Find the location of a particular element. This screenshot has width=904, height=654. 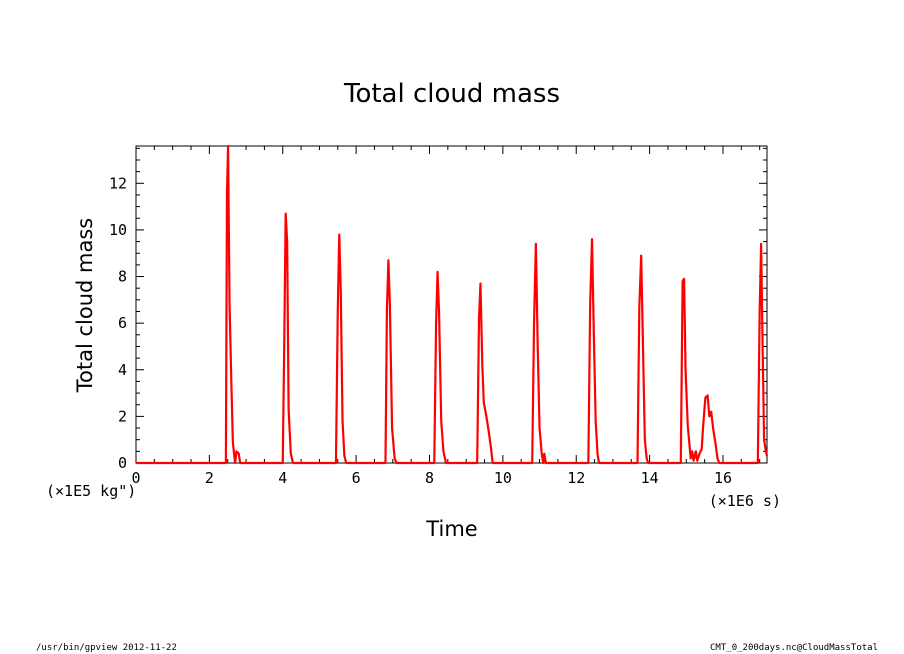

y-tick-label: 10 is located at coordinates (118, 230).